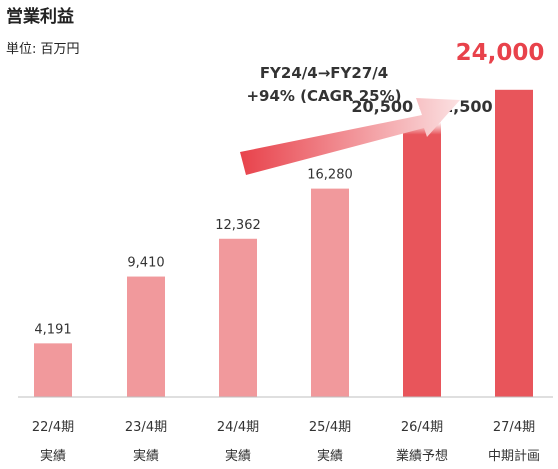 The width and height of the screenshot is (558, 469). I want to click on annotation-period: FY24/4→FY27/4, so click(324, 73).